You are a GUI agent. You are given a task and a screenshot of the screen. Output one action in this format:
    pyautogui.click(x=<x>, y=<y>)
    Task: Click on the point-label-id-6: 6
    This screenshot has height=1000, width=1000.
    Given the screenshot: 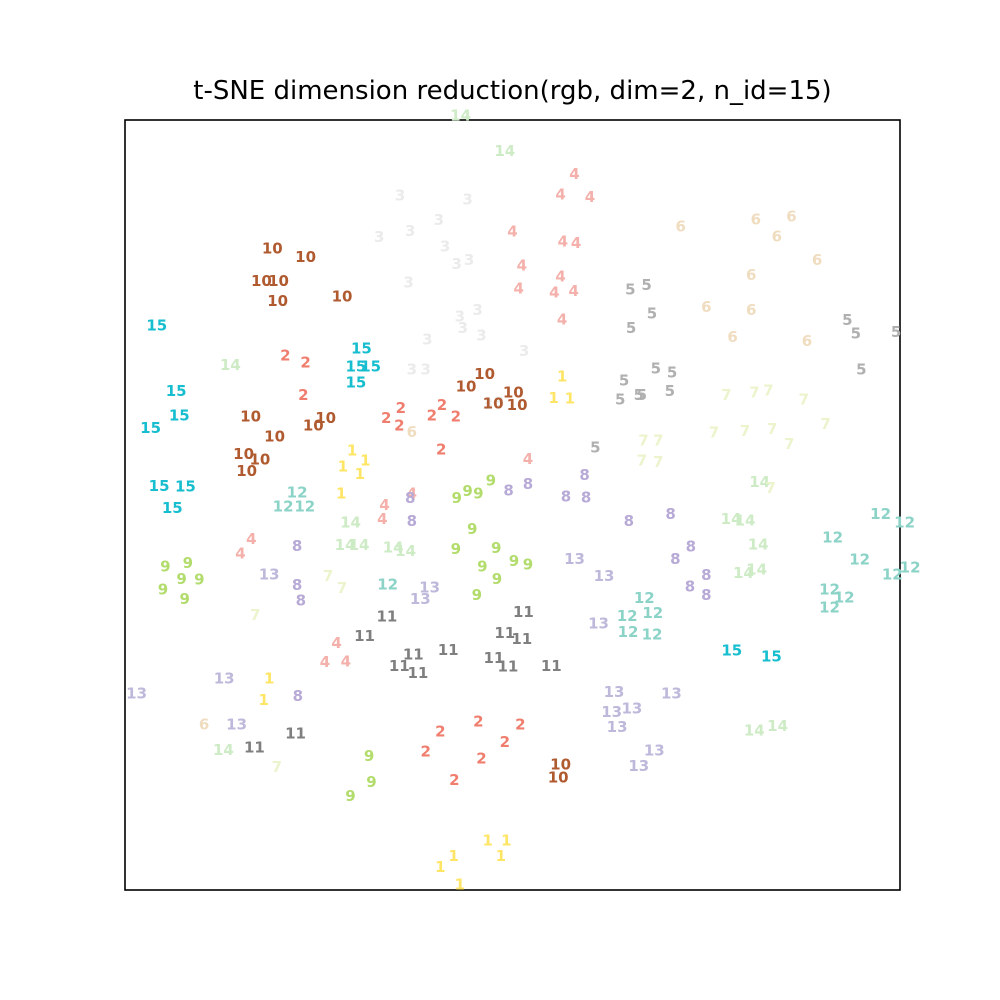 What is the action you would take?
    pyautogui.click(x=791, y=216)
    